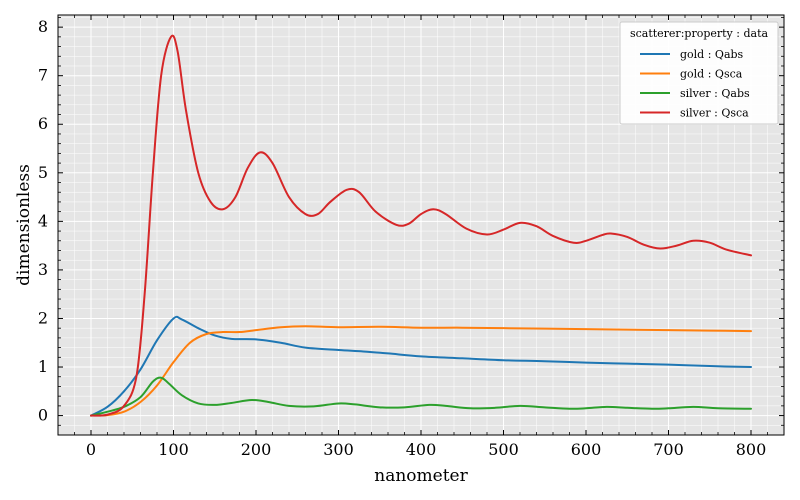 This screenshot has height=500, width=800. I want to click on legend-label-gold-qabs: gold : Qabs, so click(712, 54).